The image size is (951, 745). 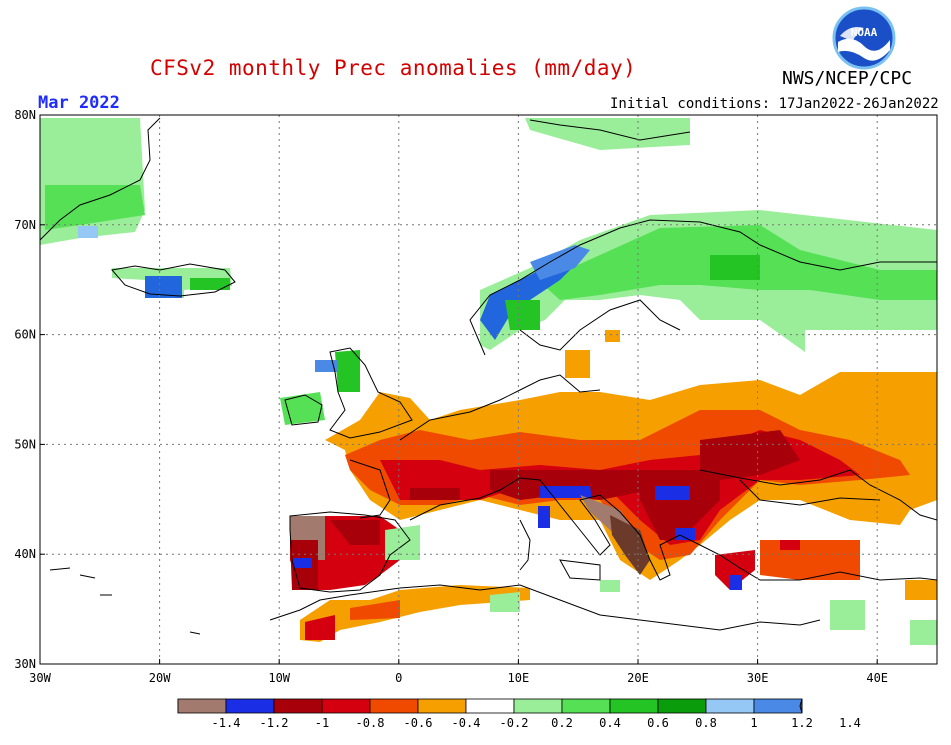 I want to click on legend-label: 0.2, so click(x=562, y=723).